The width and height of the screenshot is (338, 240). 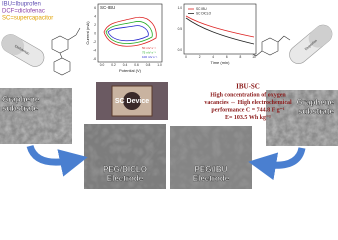 What do you see at coordinates (94, 59) in the screenshot?
I see `y-tick-label: -6` at bounding box center [94, 59].